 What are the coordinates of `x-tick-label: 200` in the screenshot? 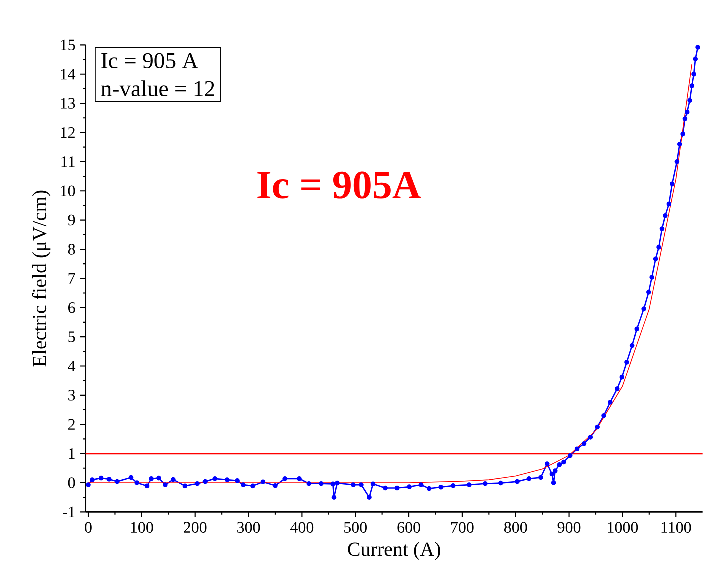 It's located at (195, 528).